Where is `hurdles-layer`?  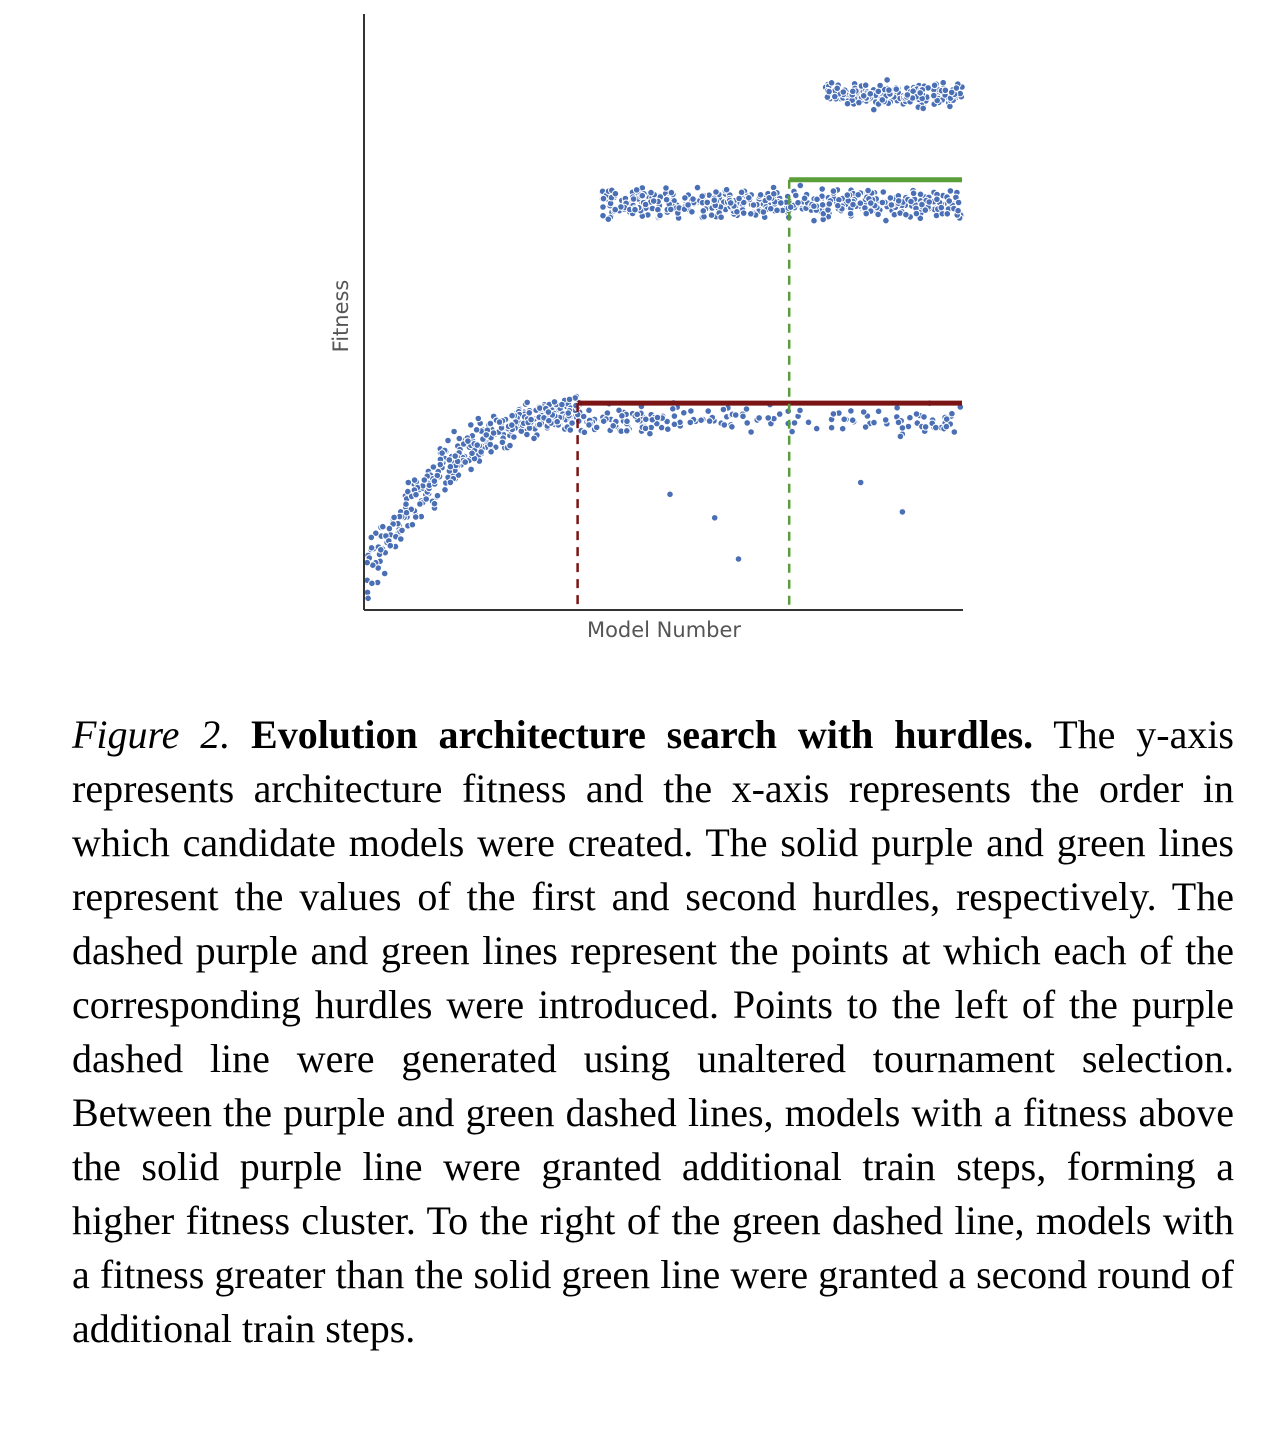
hurdles-layer is located at coordinates (769, 392).